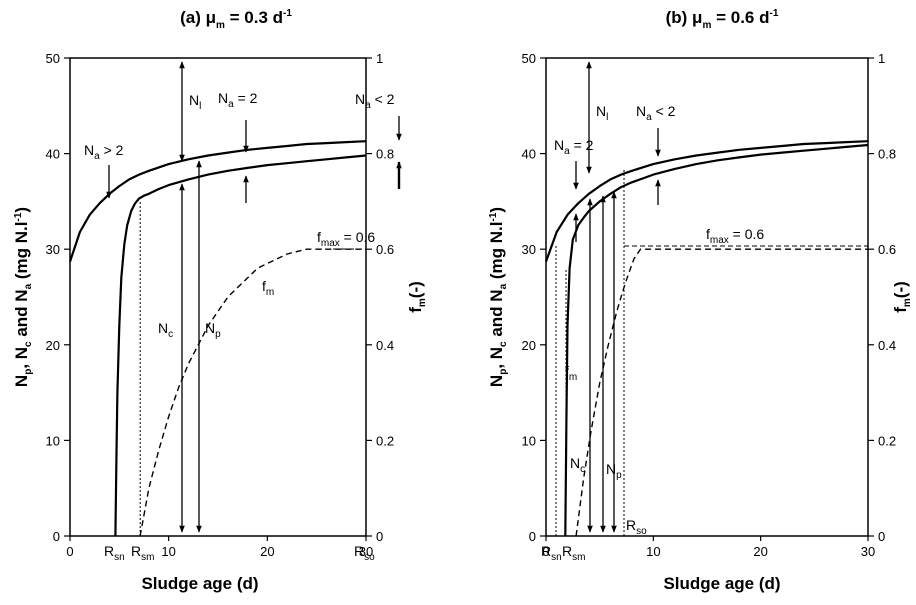 The image size is (916, 605). What do you see at coordinates (219, 547) in the screenshot?
I see `panel-a-x-ticks: 0 10 20 30` at bounding box center [219, 547].